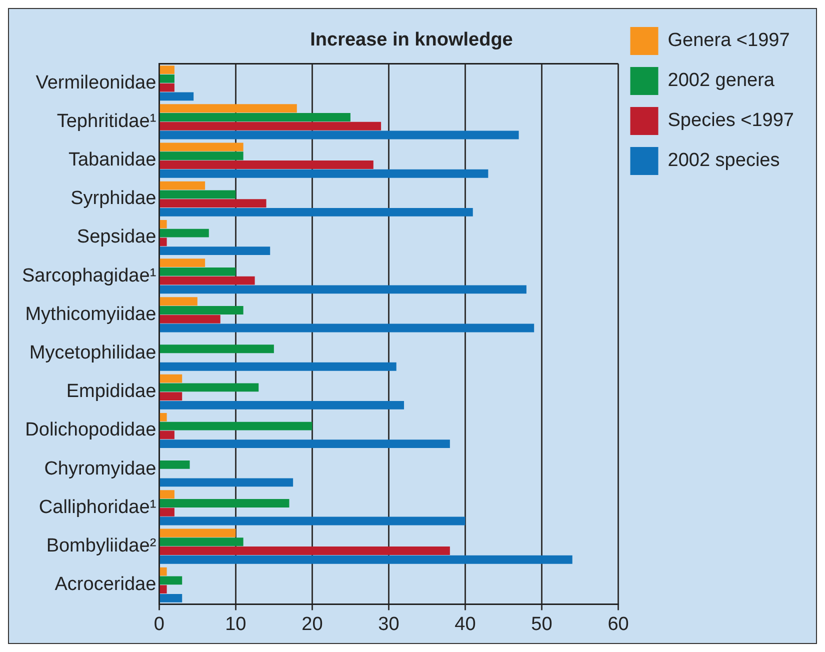 The width and height of the screenshot is (825, 652). Describe the element at coordinates (90, 430) in the screenshot. I see `y-tick-label: Dolichopodidae` at that location.